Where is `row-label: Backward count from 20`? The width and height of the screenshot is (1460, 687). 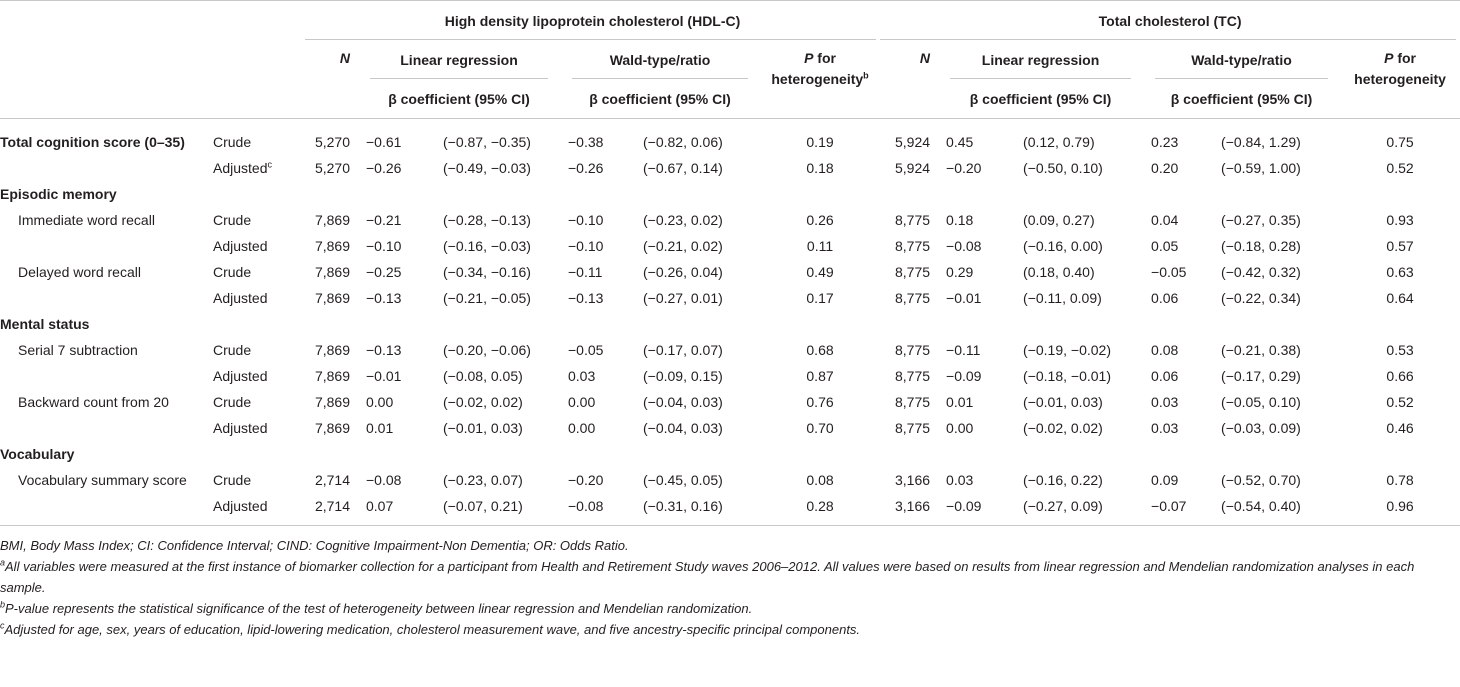 row-label: Backward count from 20 is located at coordinates (102, 402).